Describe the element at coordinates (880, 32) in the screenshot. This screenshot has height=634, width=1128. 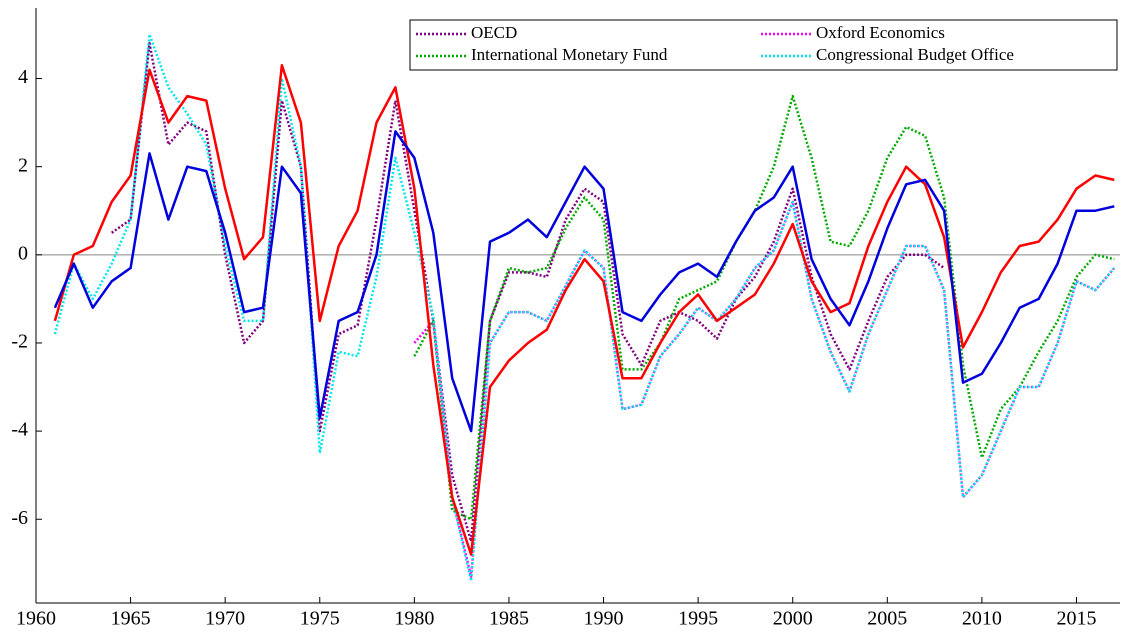
I see `legend-label: Oxford Economics` at that location.